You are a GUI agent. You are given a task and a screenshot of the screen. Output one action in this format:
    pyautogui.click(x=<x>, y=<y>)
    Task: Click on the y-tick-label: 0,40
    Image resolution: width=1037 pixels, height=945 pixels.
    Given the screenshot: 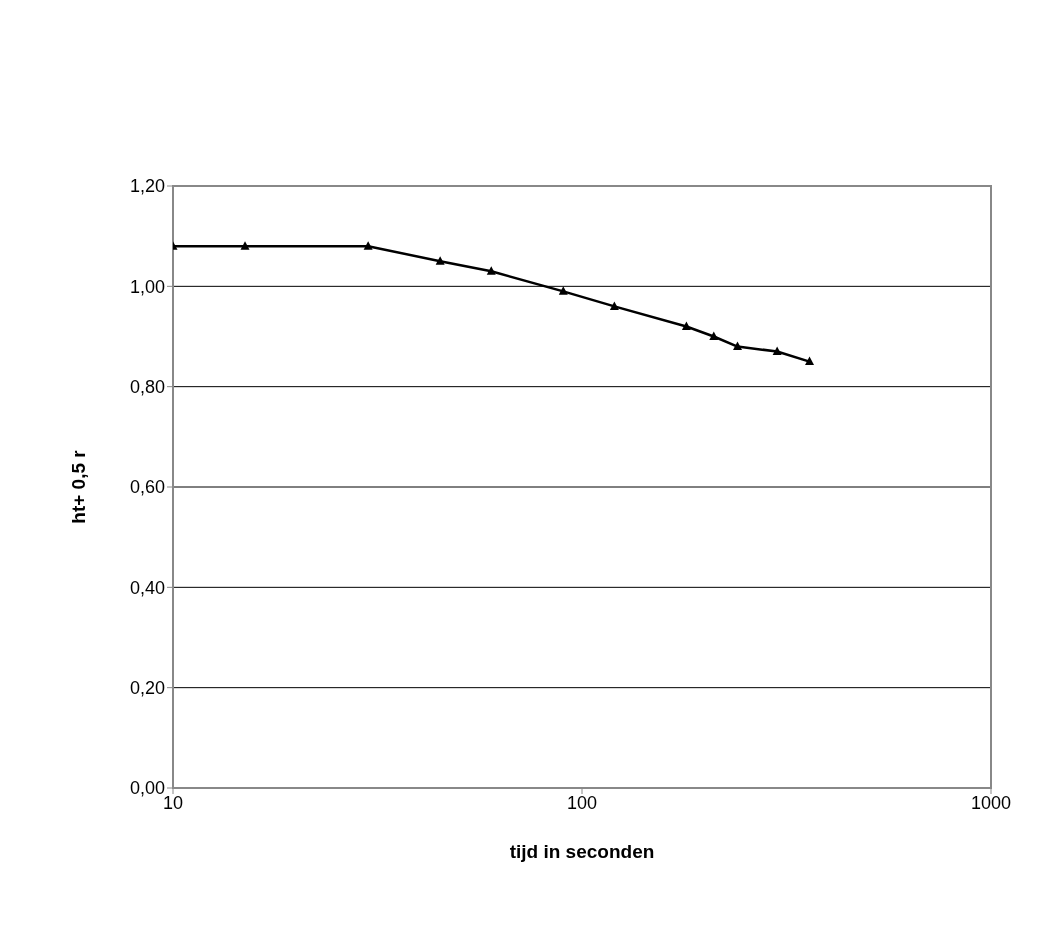 What is the action you would take?
    pyautogui.click(x=147, y=587)
    